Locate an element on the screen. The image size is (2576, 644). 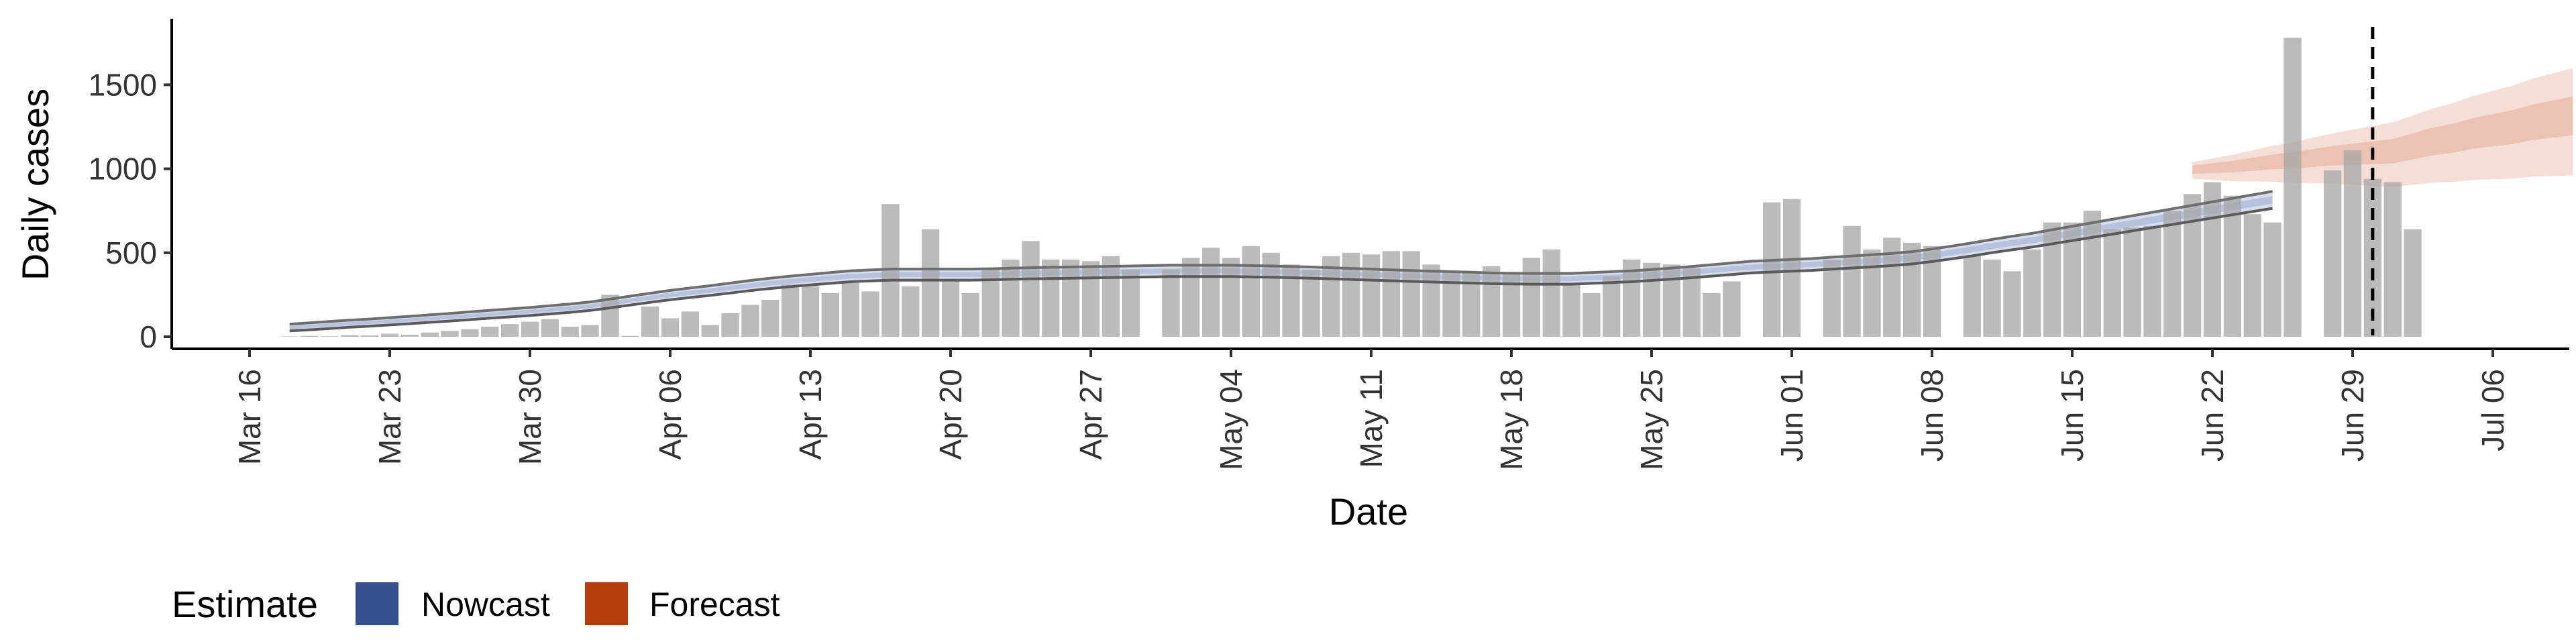
x-tick-label: Apr 06 is located at coordinates (670, 414).